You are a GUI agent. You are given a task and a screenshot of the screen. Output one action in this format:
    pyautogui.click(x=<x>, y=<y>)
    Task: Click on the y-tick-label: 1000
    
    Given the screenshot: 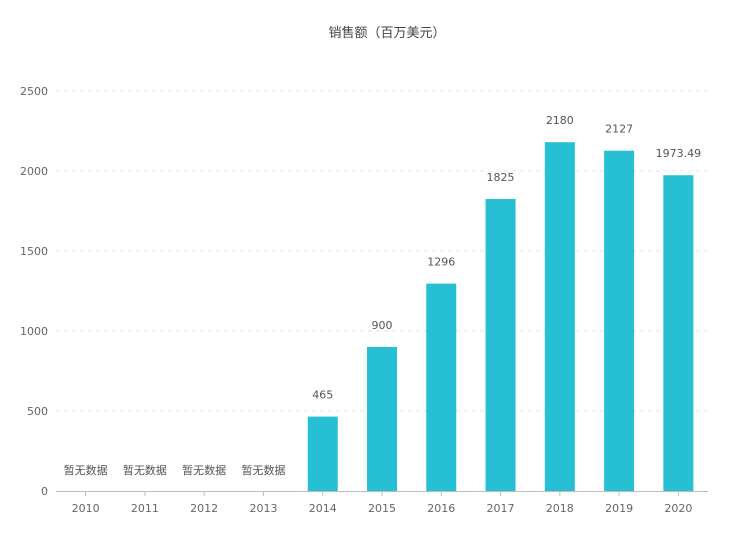 What is the action you would take?
    pyautogui.click(x=34, y=331)
    